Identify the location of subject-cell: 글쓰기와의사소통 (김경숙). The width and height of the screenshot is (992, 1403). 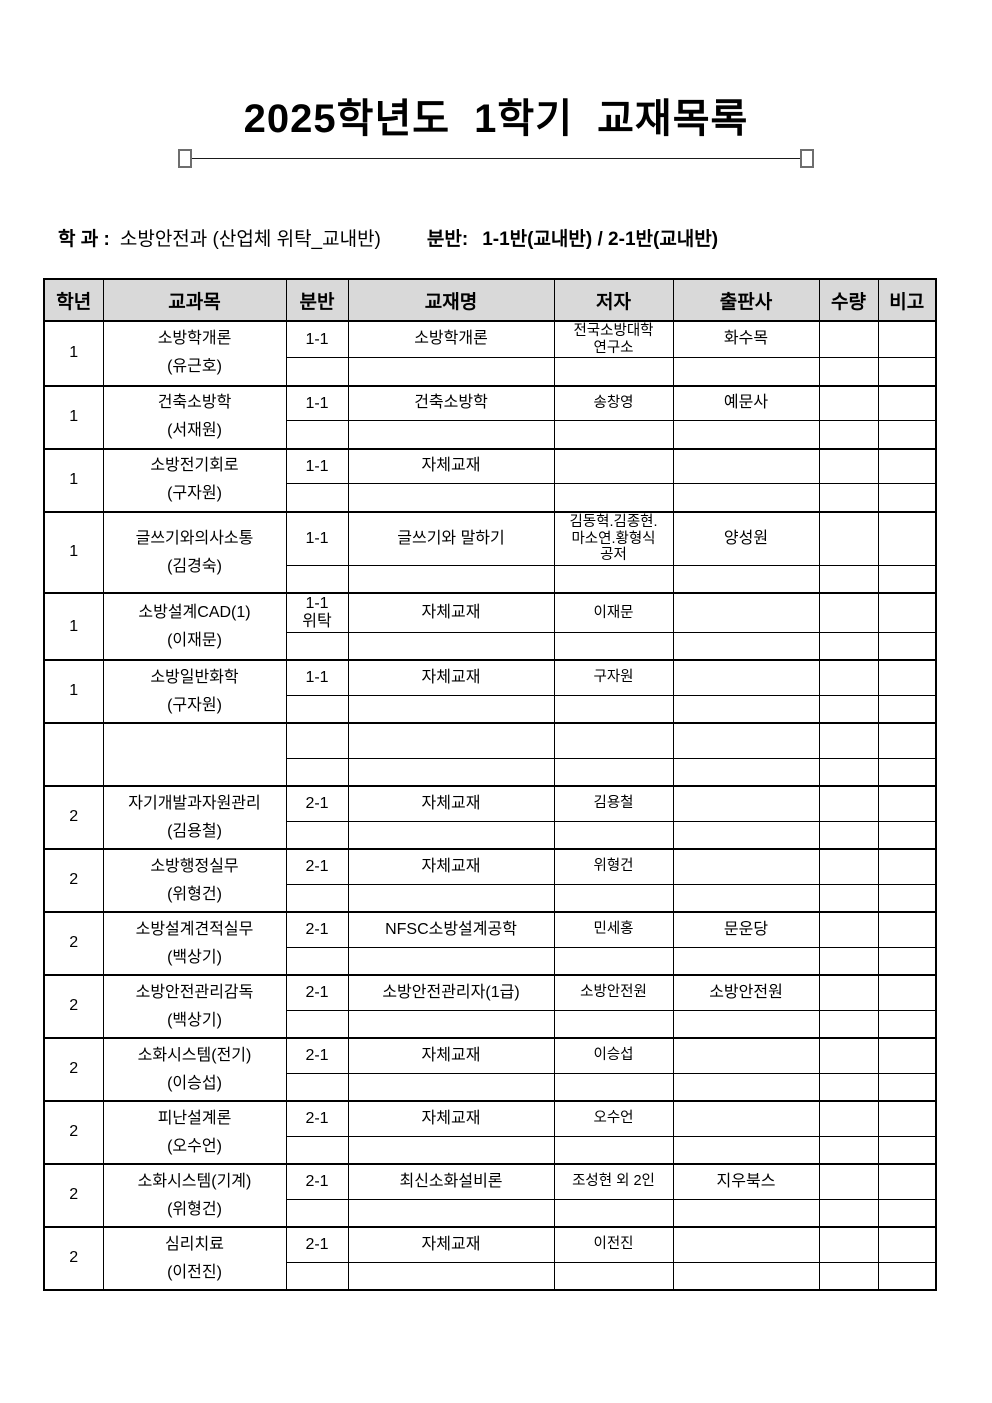
(194, 552).